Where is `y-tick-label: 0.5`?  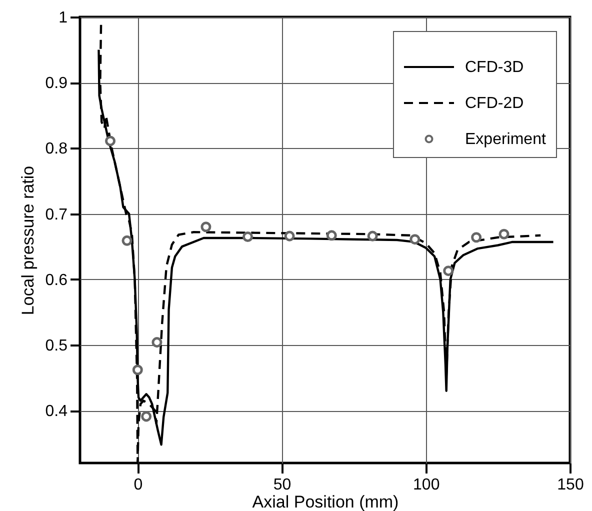 y-tick-label: 0.5 is located at coordinates (56, 345).